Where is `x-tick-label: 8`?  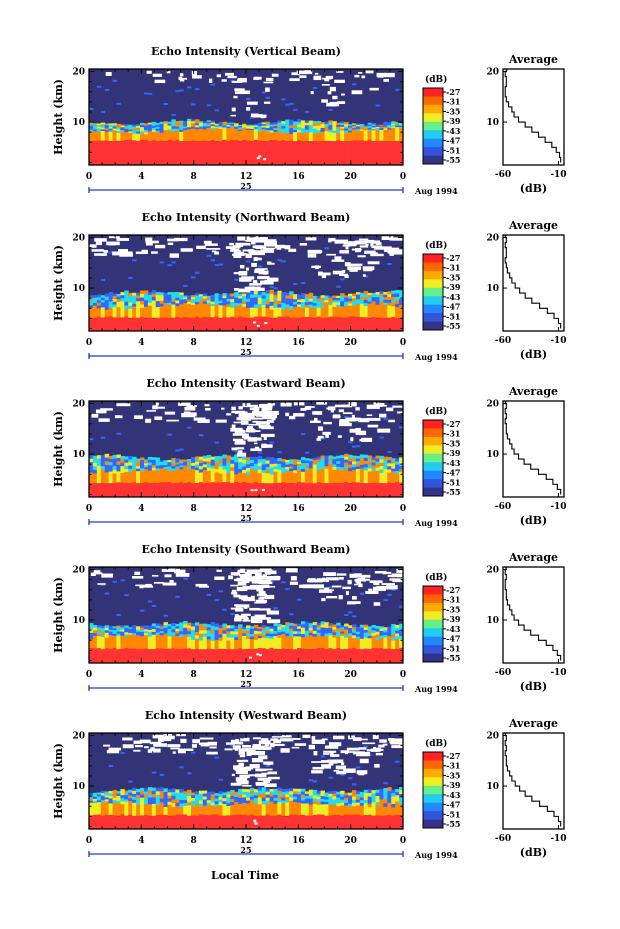 x-tick-label: 8 is located at coordinates (194, 177).